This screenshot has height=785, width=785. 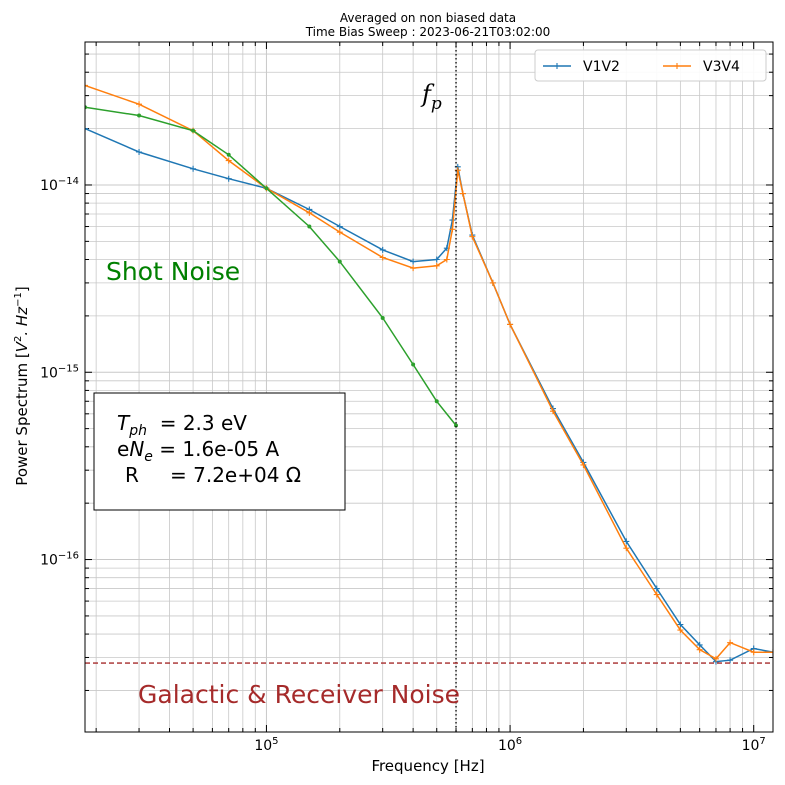 I want to click on y-tick-label: 10−16, so click(x=59, y=560).